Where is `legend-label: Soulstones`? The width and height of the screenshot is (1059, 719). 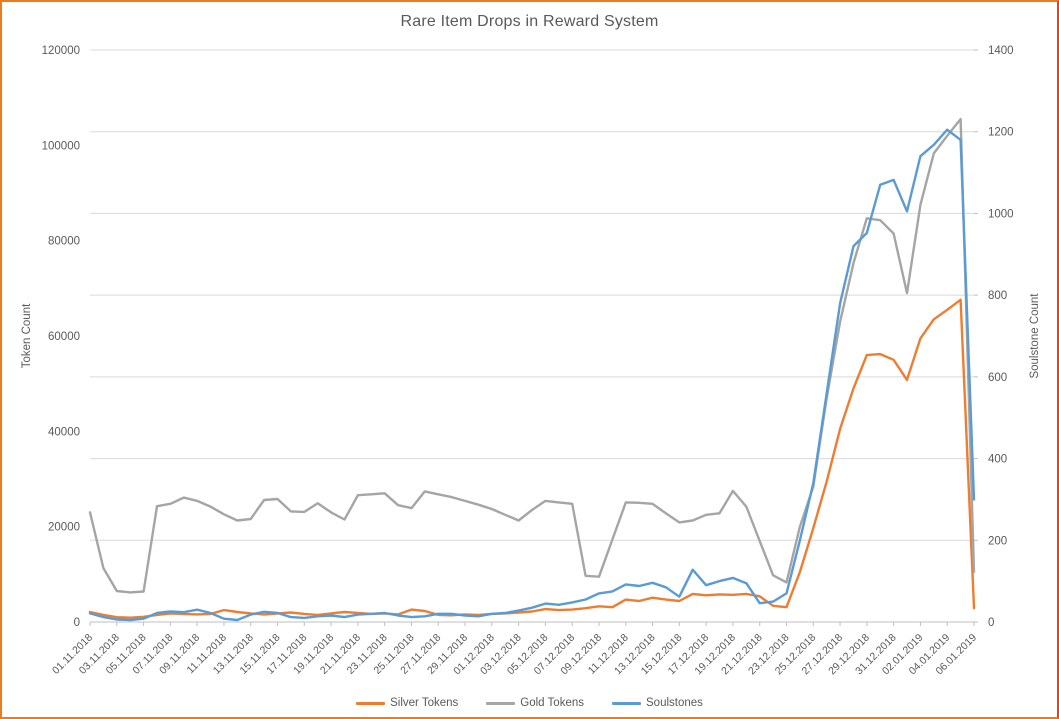 legend-label: Soulstones is located at coordinates (674, 703).